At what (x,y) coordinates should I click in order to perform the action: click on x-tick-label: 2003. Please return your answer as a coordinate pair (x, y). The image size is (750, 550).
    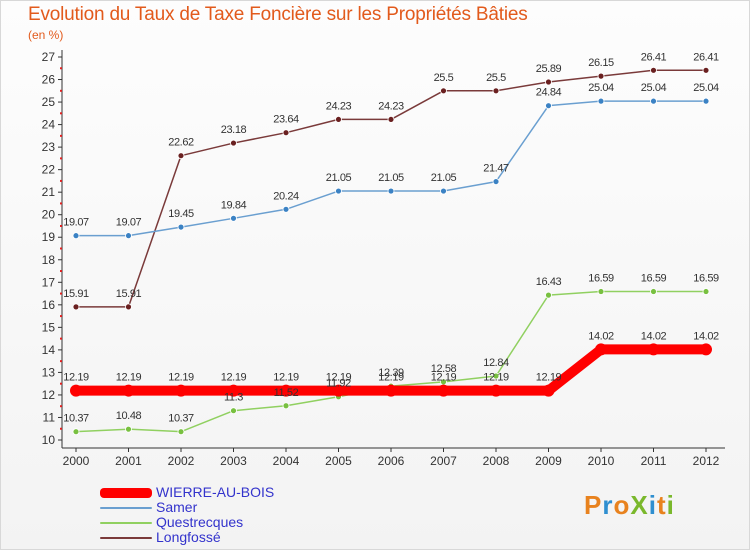
    Looking at the image, I should click on (233, 461).